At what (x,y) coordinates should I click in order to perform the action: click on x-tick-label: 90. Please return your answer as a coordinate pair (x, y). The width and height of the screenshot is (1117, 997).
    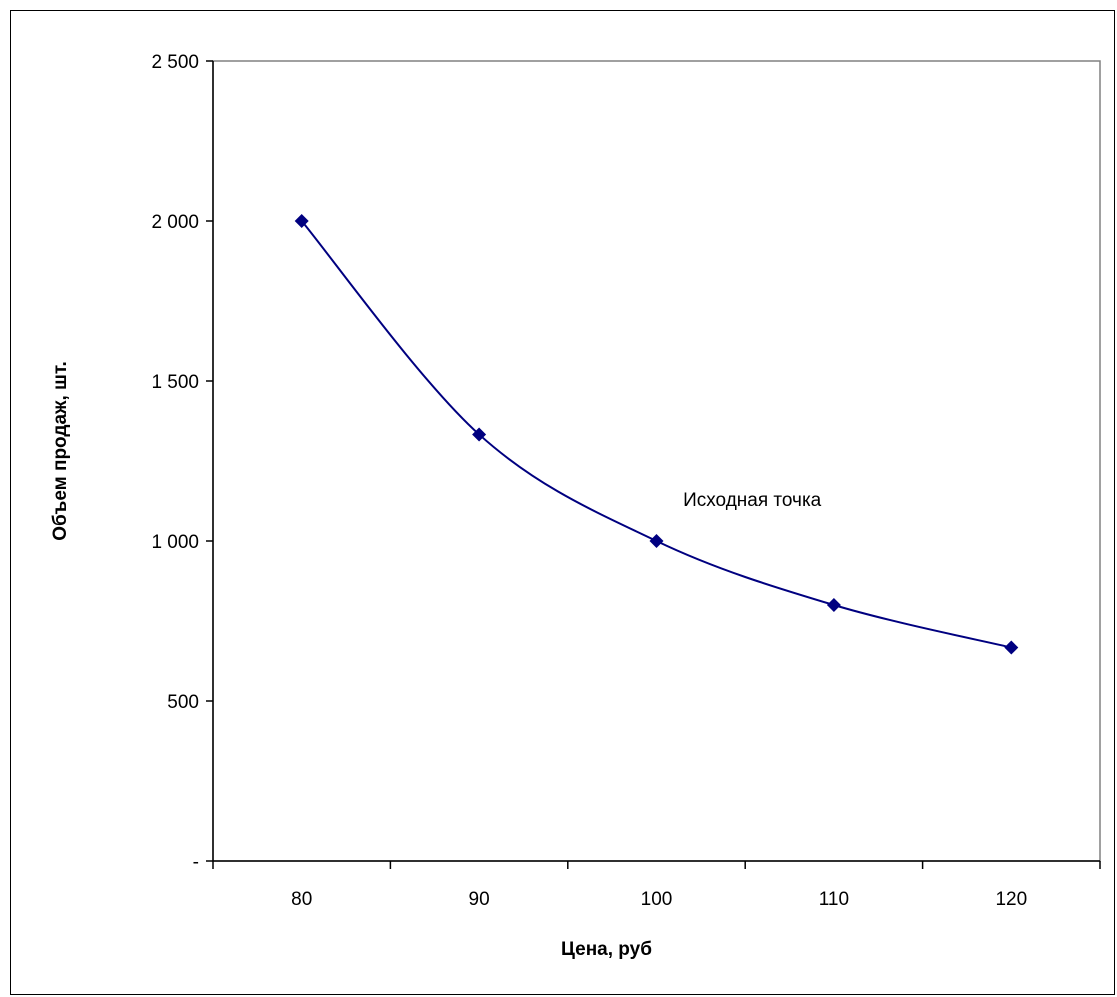
    Looking at the image, I should click on (479, 899).